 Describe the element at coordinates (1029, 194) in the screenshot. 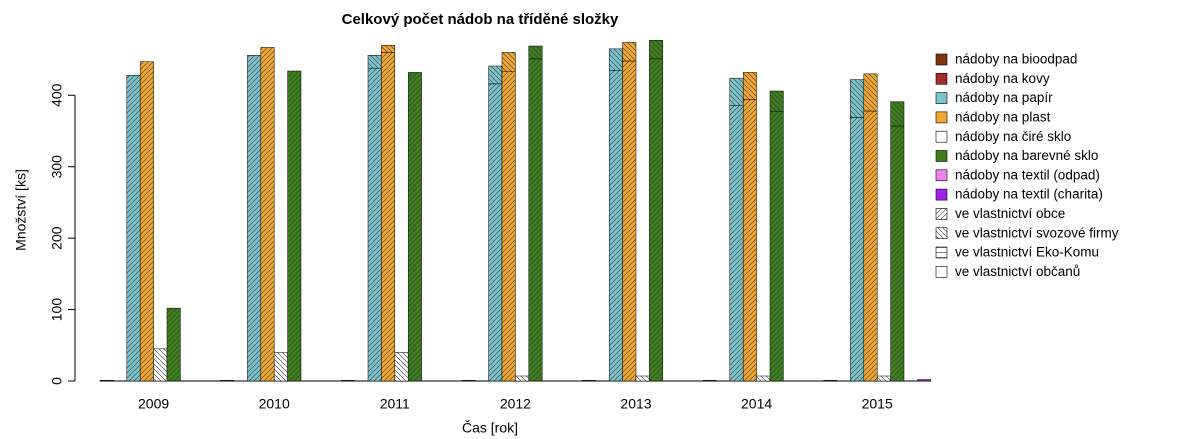

I see `legend-label: nádoby na textil (charita)` at that location.